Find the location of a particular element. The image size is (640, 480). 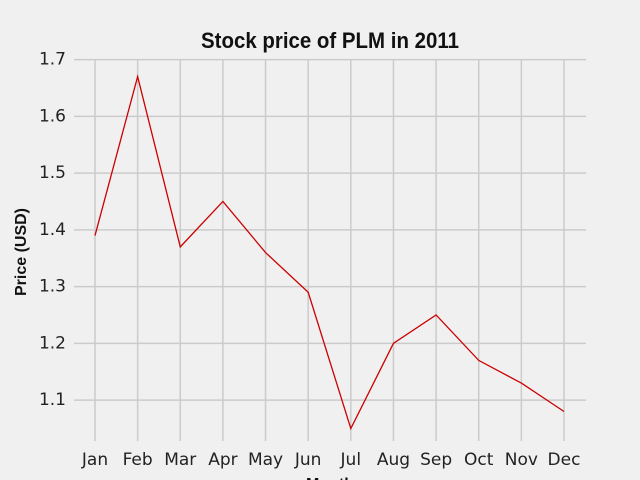

y-tick-label: 1.1 is located at coordinates (52, 400).